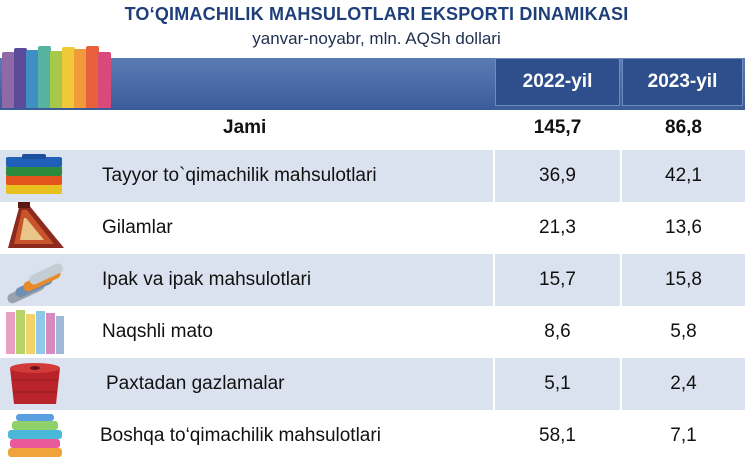 The image size is (753, 463). I want to click on row-label: Boshqa to‘qimachilik mahsulotlari, so click(240, 435).